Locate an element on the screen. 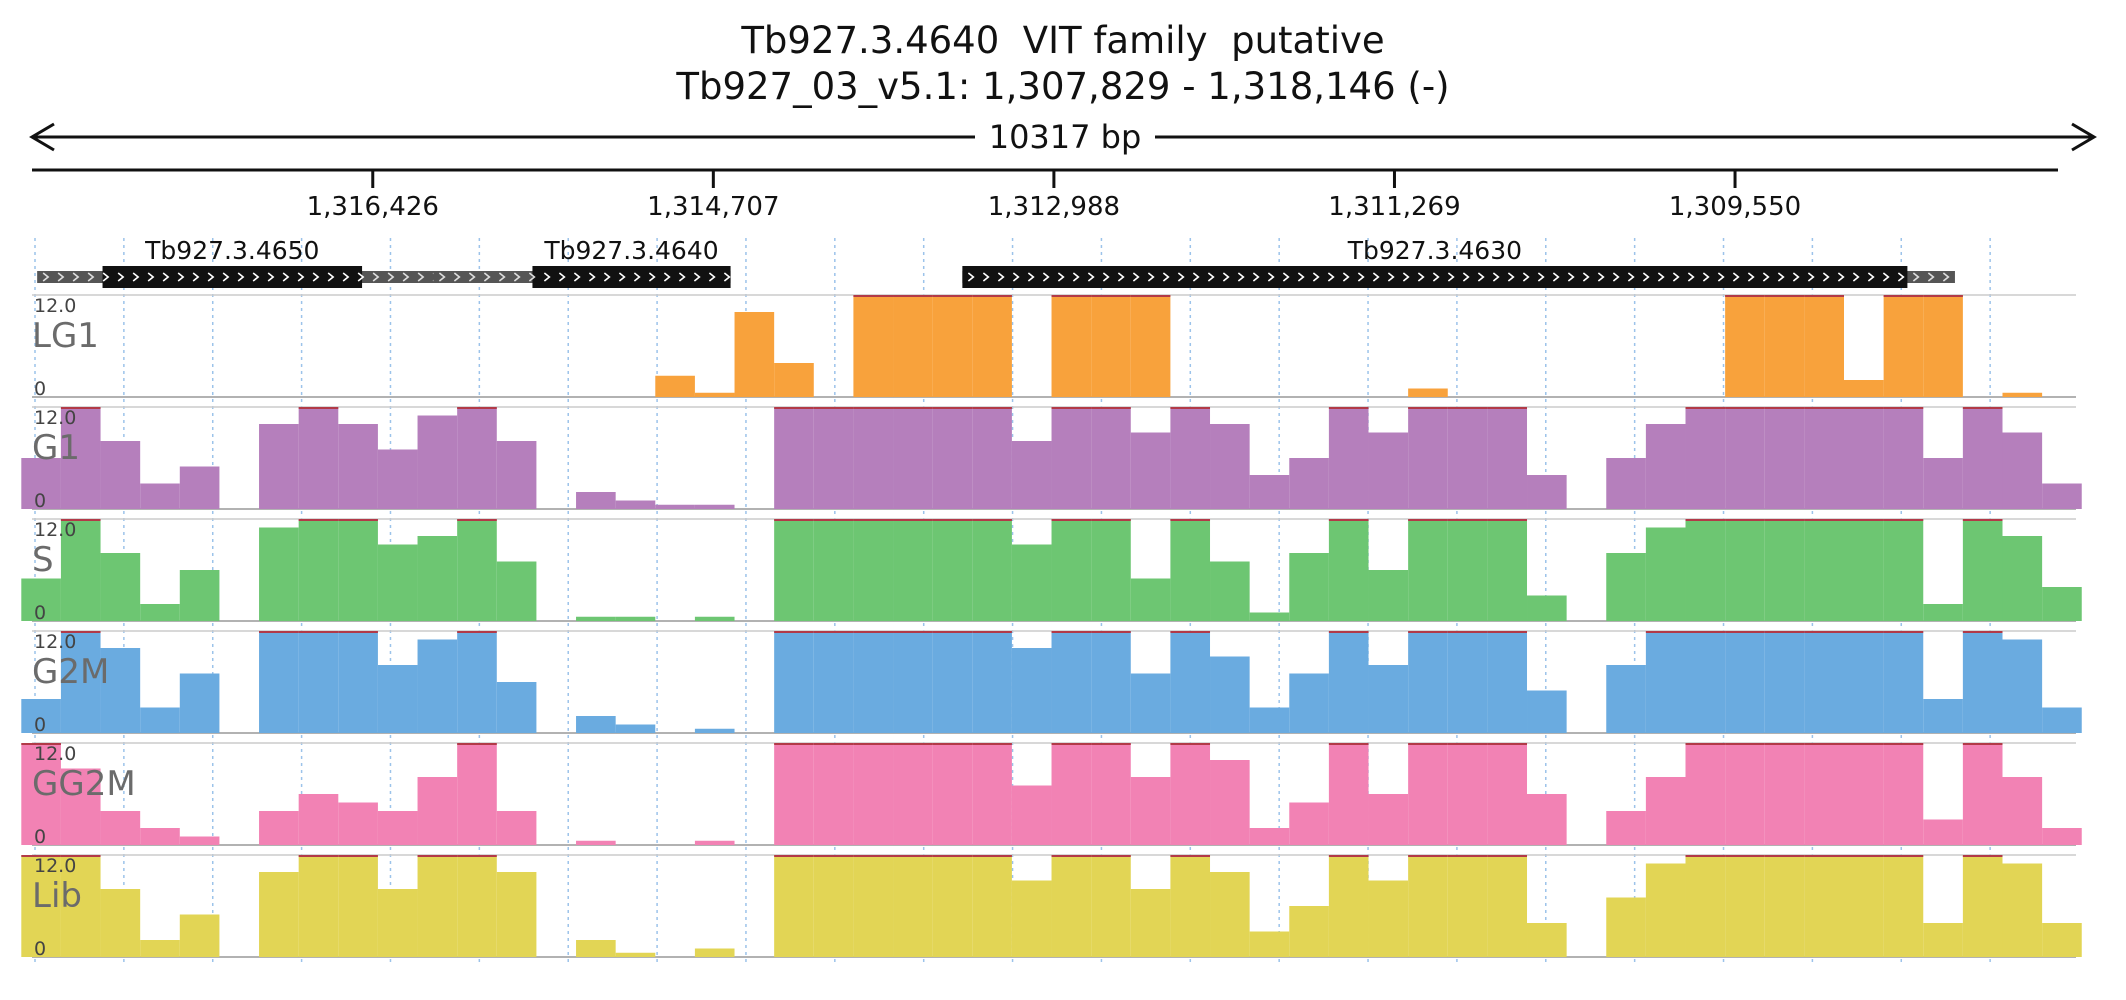 This screenshot has width=2126, height=1000. gene-model: Tb927.3.4640 is located at coordinates (582, 262).